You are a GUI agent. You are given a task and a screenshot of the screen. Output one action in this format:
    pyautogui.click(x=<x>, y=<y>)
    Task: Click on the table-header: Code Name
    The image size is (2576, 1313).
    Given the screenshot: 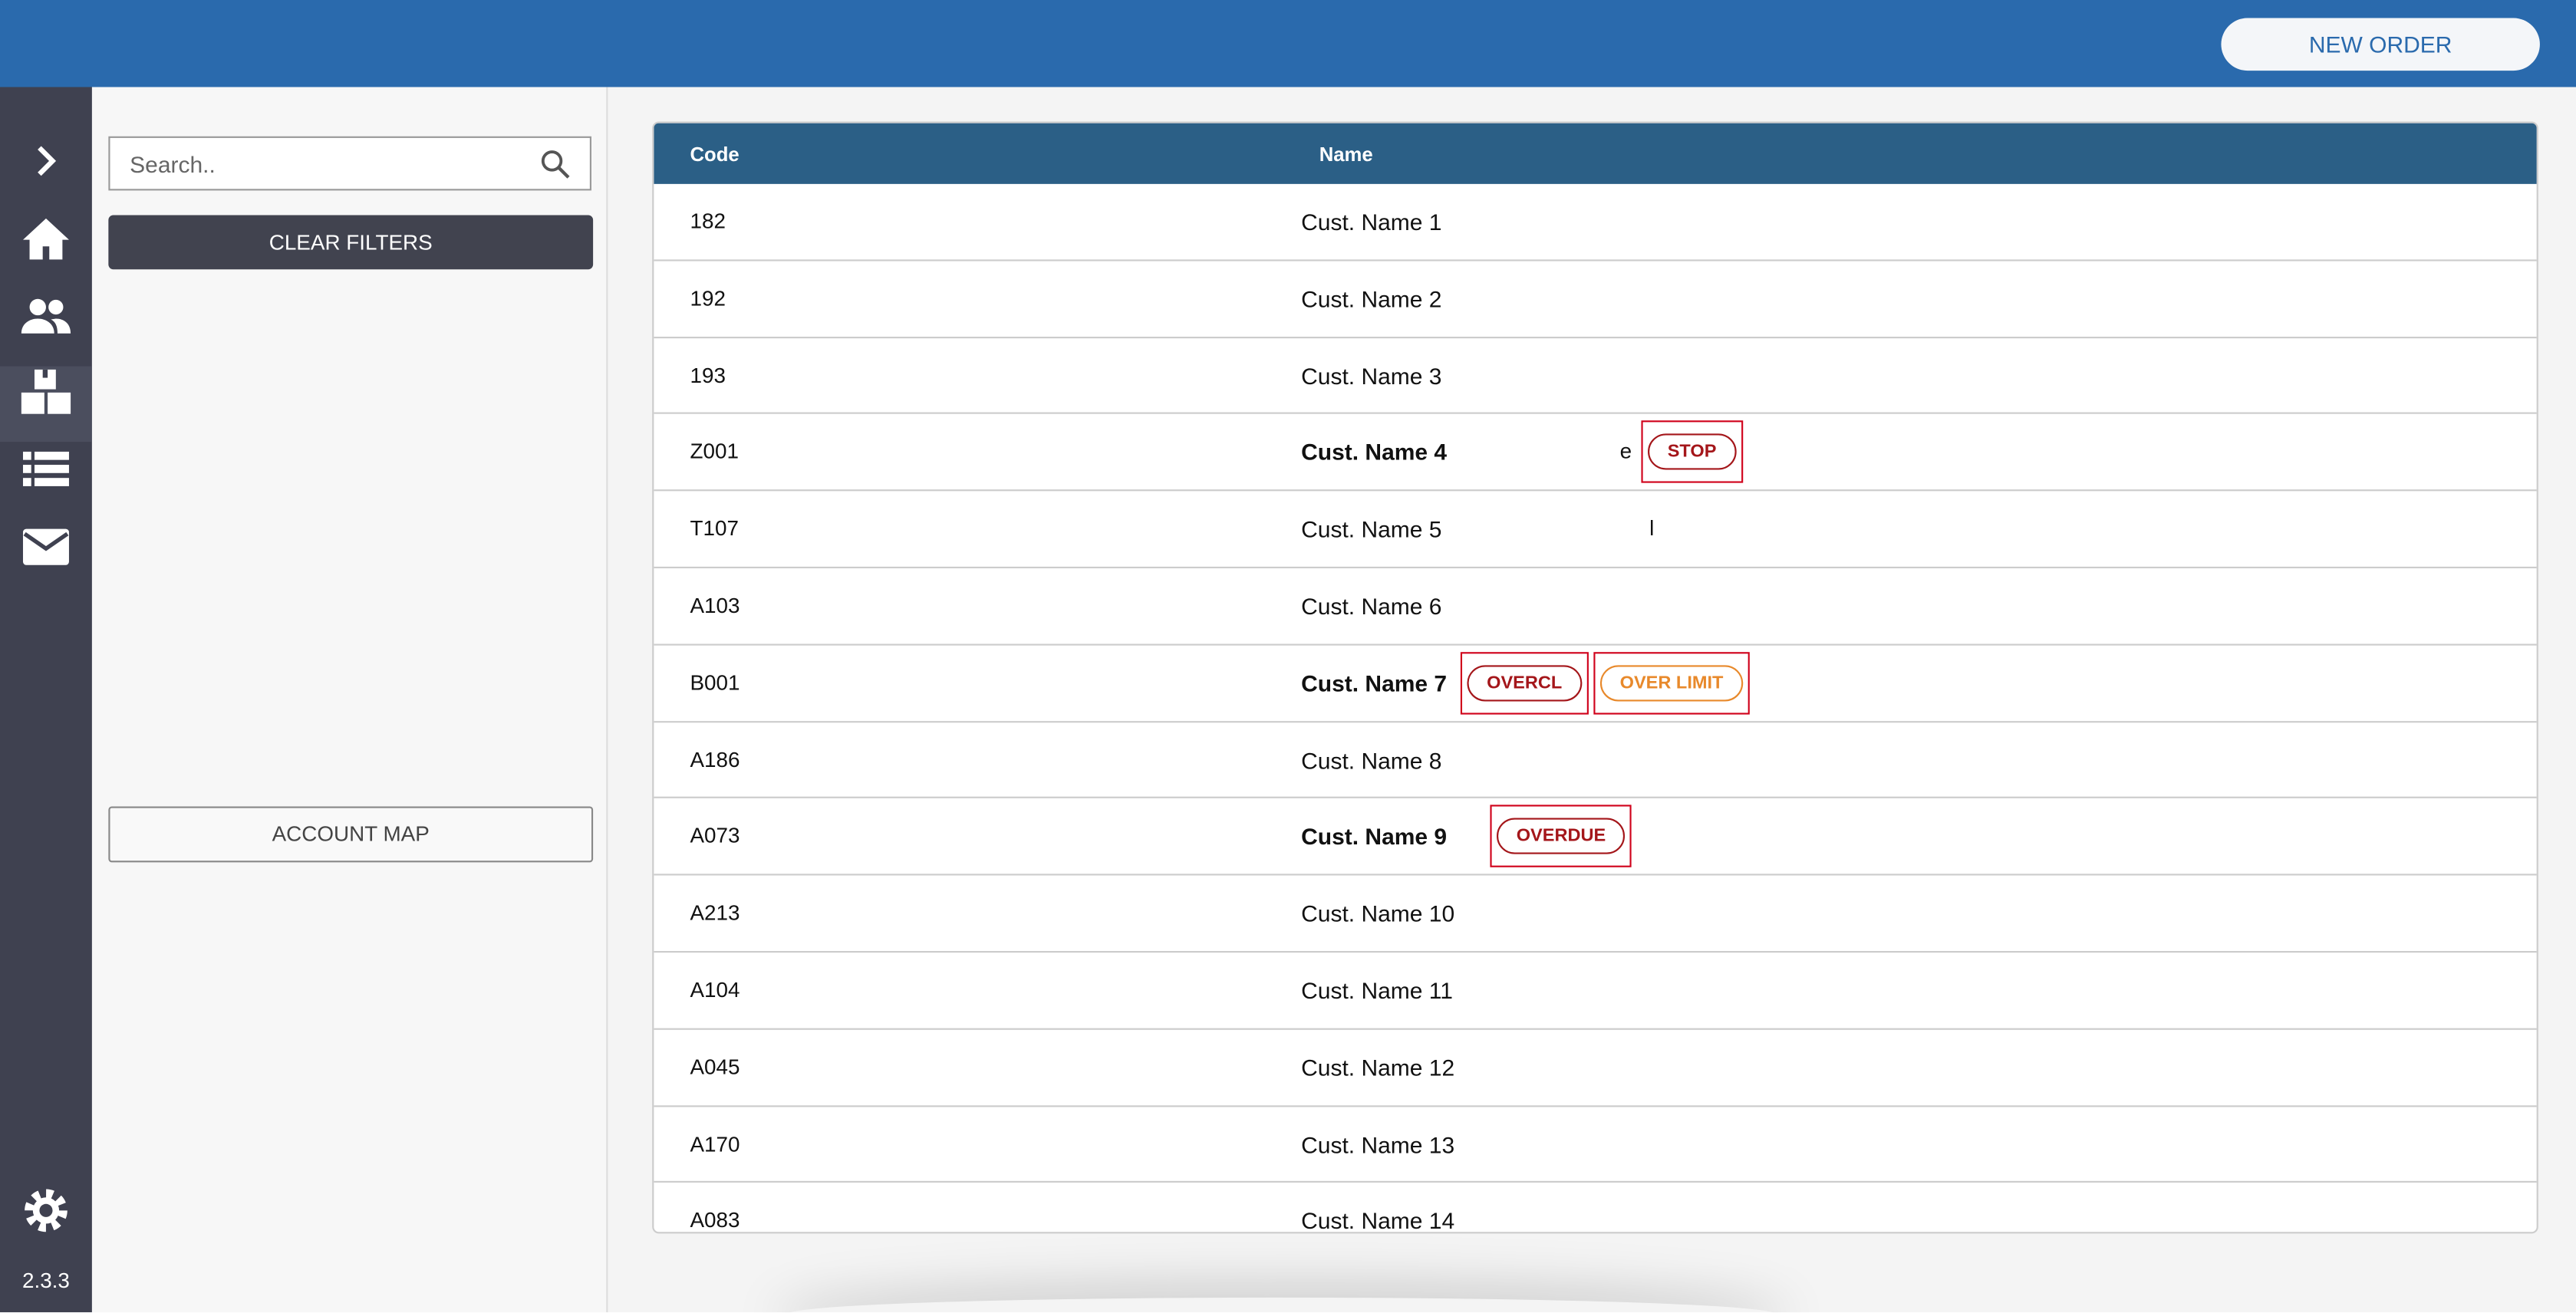 What is the action you would take?
    pyautogui.click(x=1595, y=153)
    